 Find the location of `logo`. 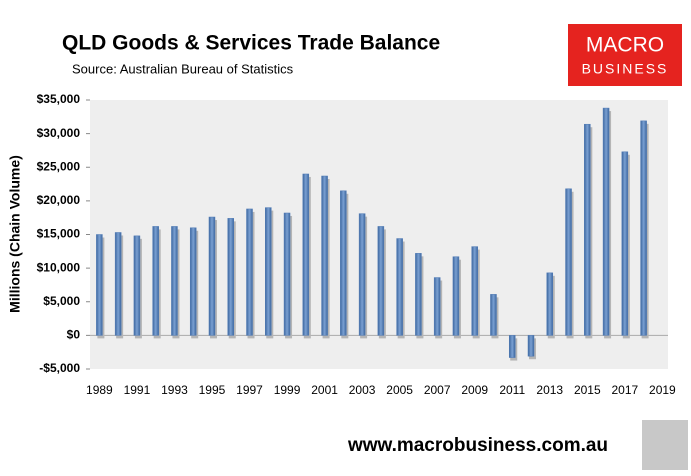

logo is located at coordinates (625, 55).